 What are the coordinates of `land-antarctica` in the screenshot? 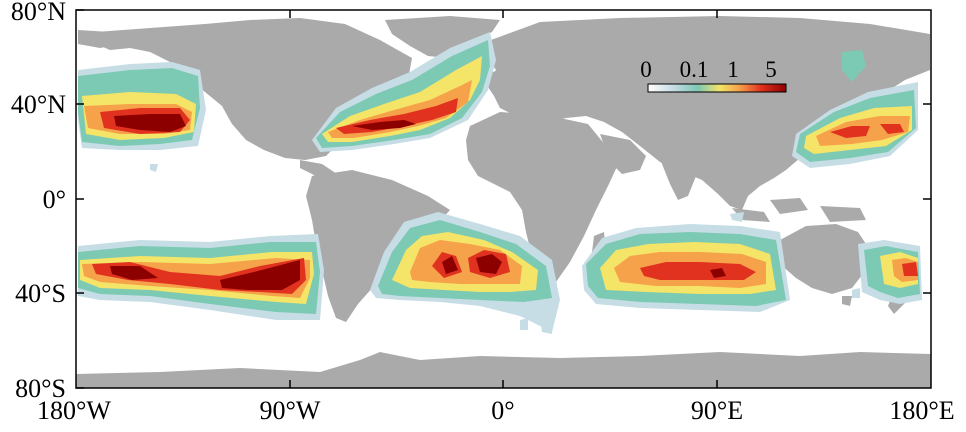 It's located at (503, 370).